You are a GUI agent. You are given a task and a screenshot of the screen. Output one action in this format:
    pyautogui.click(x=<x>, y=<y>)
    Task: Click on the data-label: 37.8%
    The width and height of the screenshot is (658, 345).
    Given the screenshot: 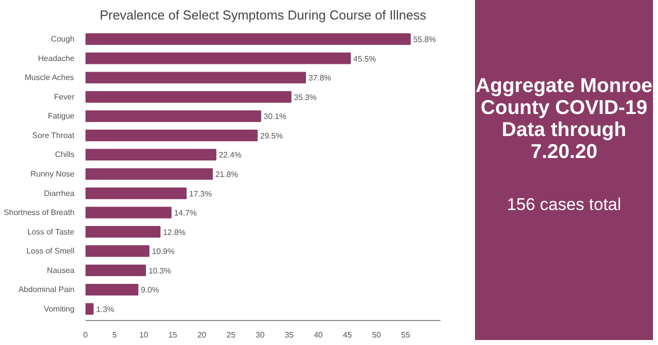 What is the action you would take?
    pyautogui.click(x=320, y=78)
    